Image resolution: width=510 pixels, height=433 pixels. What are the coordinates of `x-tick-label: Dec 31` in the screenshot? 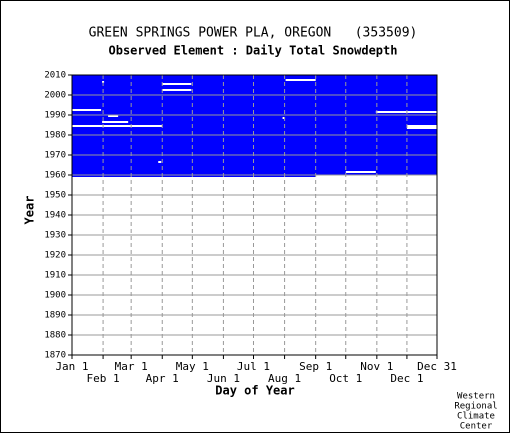 It's located at (437, 366).